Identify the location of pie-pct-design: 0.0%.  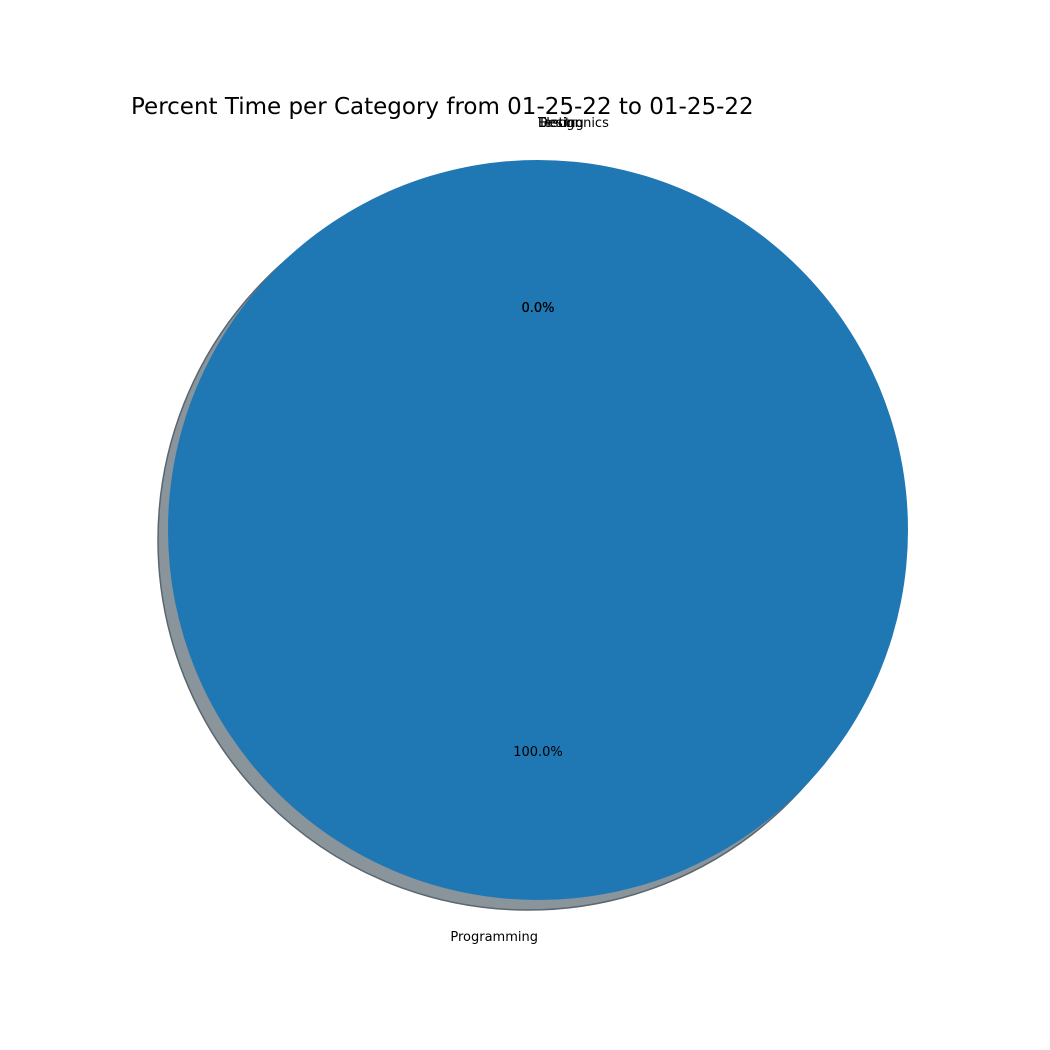
(537, 308).